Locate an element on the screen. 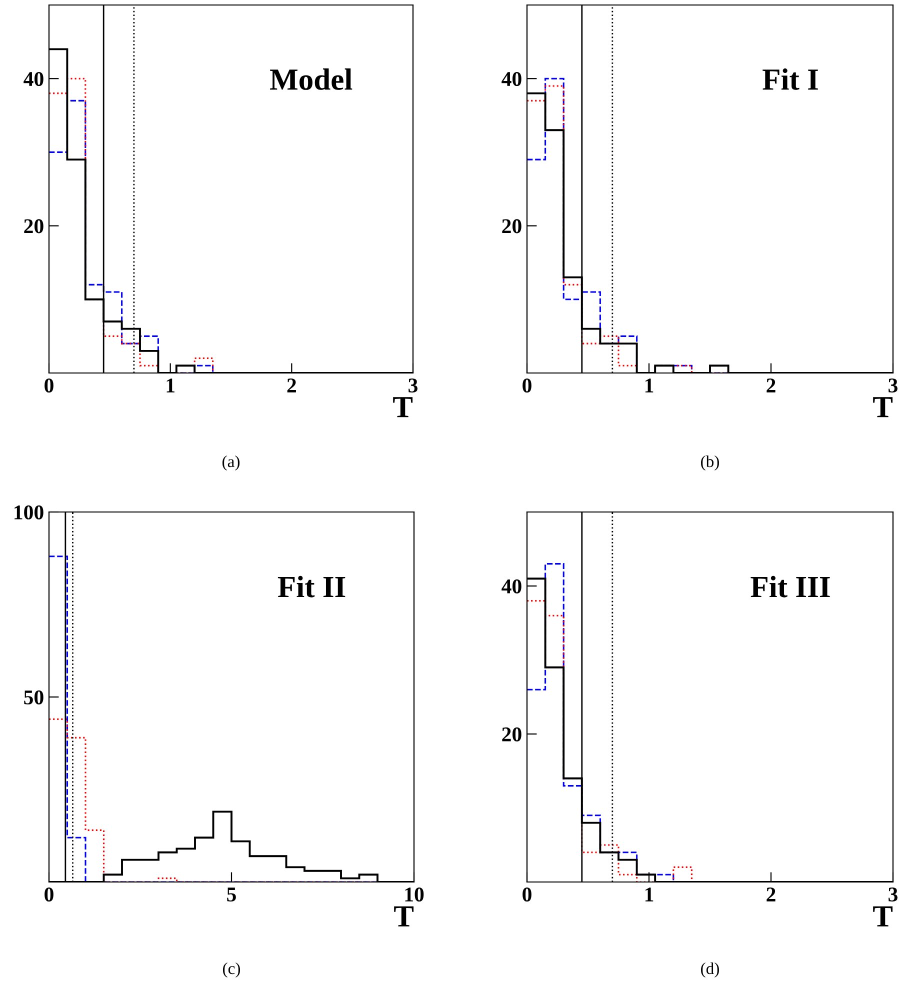 This screenshot has height=992, width=899. y-tick-label: 100 is located at coordinates (29, 512).